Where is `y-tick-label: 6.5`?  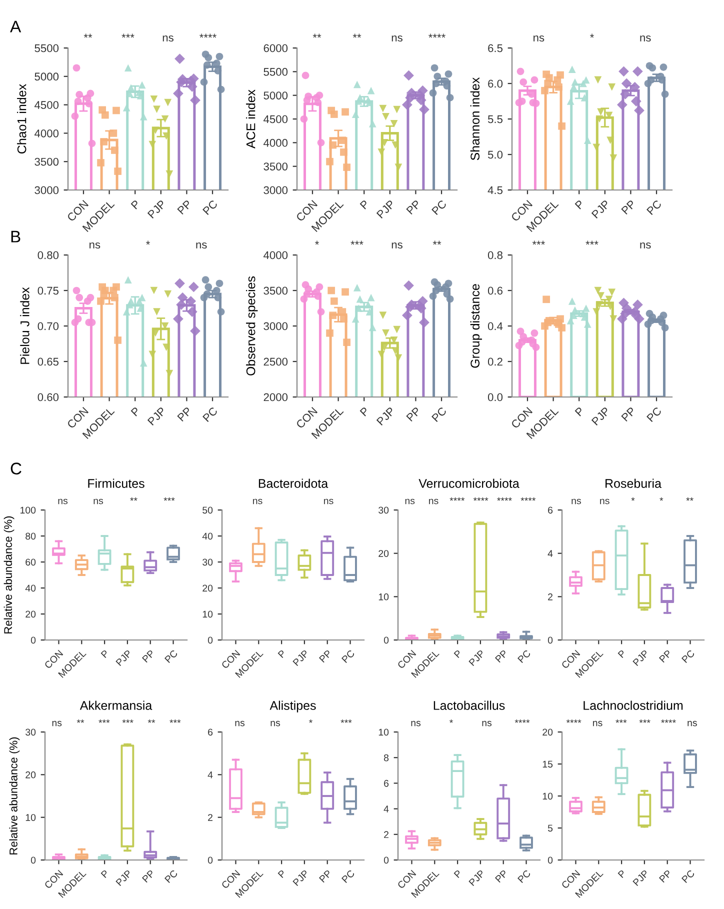
y-tick-label: 6.5 is located at coordinates (495, 48).